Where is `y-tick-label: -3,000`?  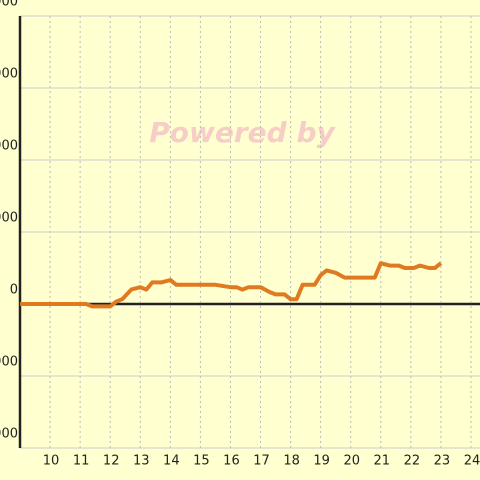 y-tick-label: -3,000 is located at coordinates (9, 362).